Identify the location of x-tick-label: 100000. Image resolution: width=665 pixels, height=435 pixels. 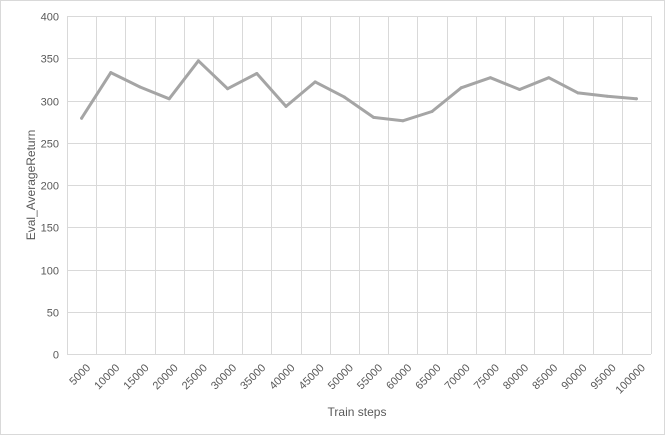
(631, 379).